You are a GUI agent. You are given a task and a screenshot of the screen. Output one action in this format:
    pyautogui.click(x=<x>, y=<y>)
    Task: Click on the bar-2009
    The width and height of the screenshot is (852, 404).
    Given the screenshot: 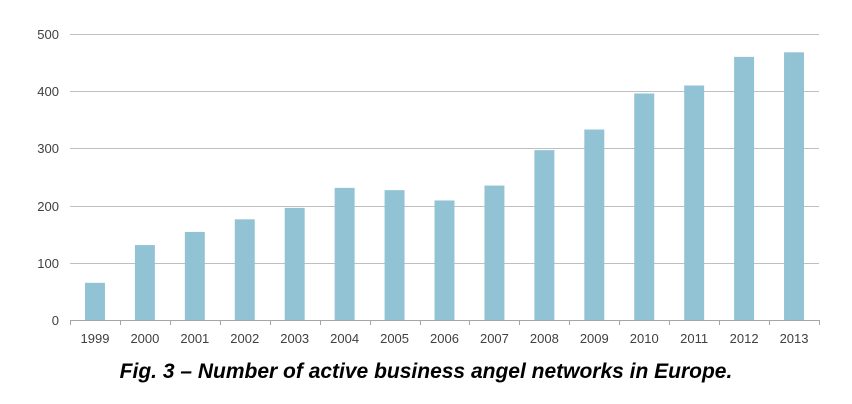 What is the action you would take?
    pyautogui.click(x=594, y=224)
    